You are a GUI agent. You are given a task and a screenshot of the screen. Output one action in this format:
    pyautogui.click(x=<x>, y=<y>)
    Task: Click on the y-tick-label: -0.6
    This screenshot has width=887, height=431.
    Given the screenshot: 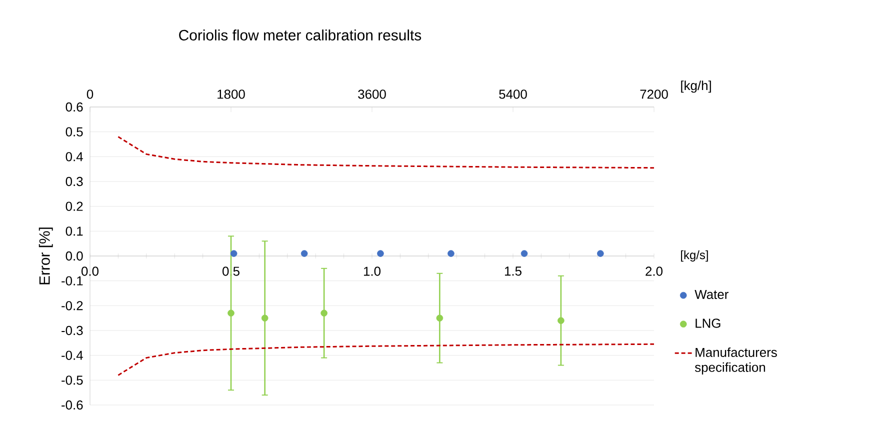 What is the action you would take?
    pyautogui.click(x=72, y=405)
    